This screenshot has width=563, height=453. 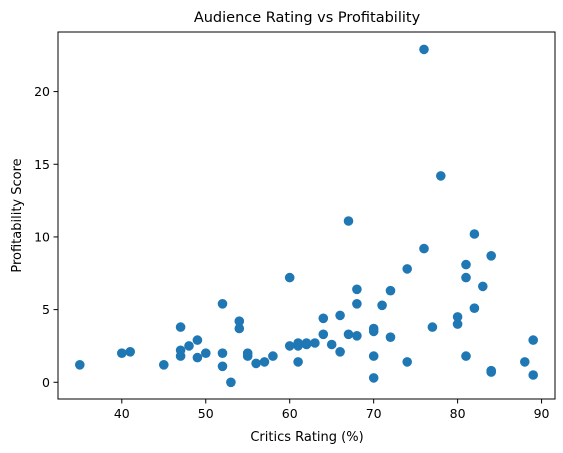 I want to click on y-tick-label: 20, so click(x=42, y=91).